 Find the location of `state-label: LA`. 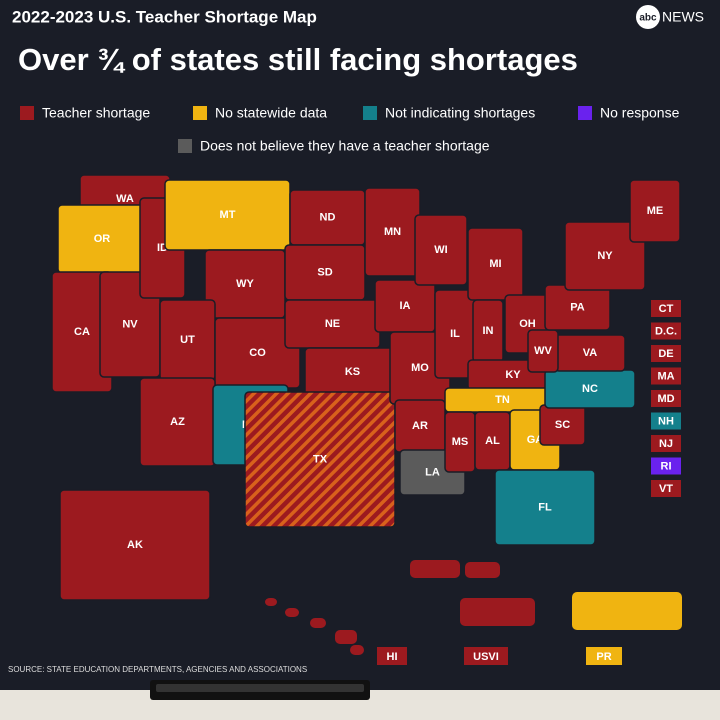

state-label: LA is located at coordinates (432, 472).